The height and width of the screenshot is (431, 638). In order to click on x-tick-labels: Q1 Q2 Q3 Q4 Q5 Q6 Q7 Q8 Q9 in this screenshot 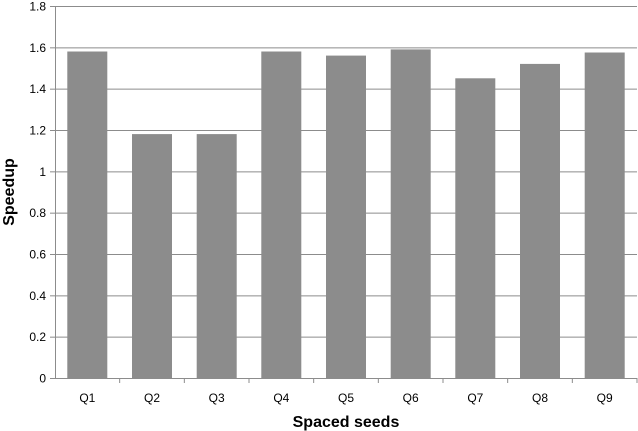, I will do `click(346, 398)`.